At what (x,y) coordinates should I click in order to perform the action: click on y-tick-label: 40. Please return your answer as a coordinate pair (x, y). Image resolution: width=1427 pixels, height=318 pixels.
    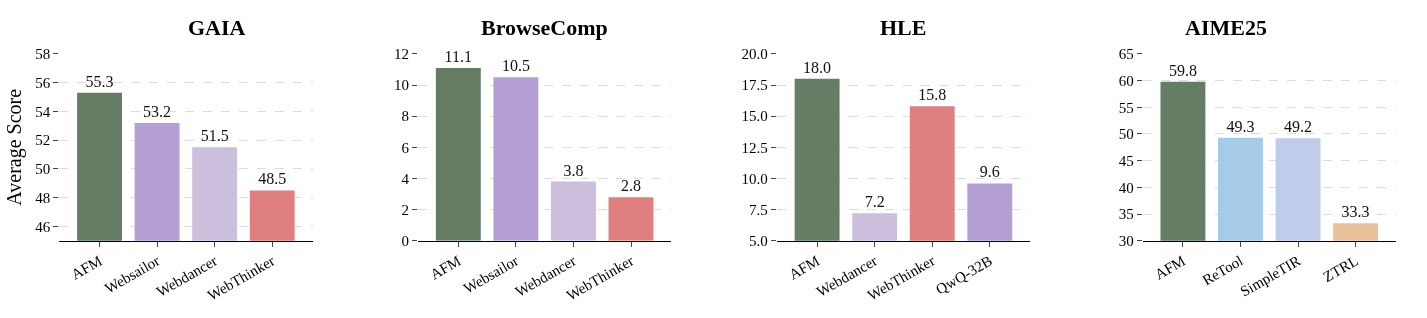
    Looking at the image, I should click on (1126, 187).